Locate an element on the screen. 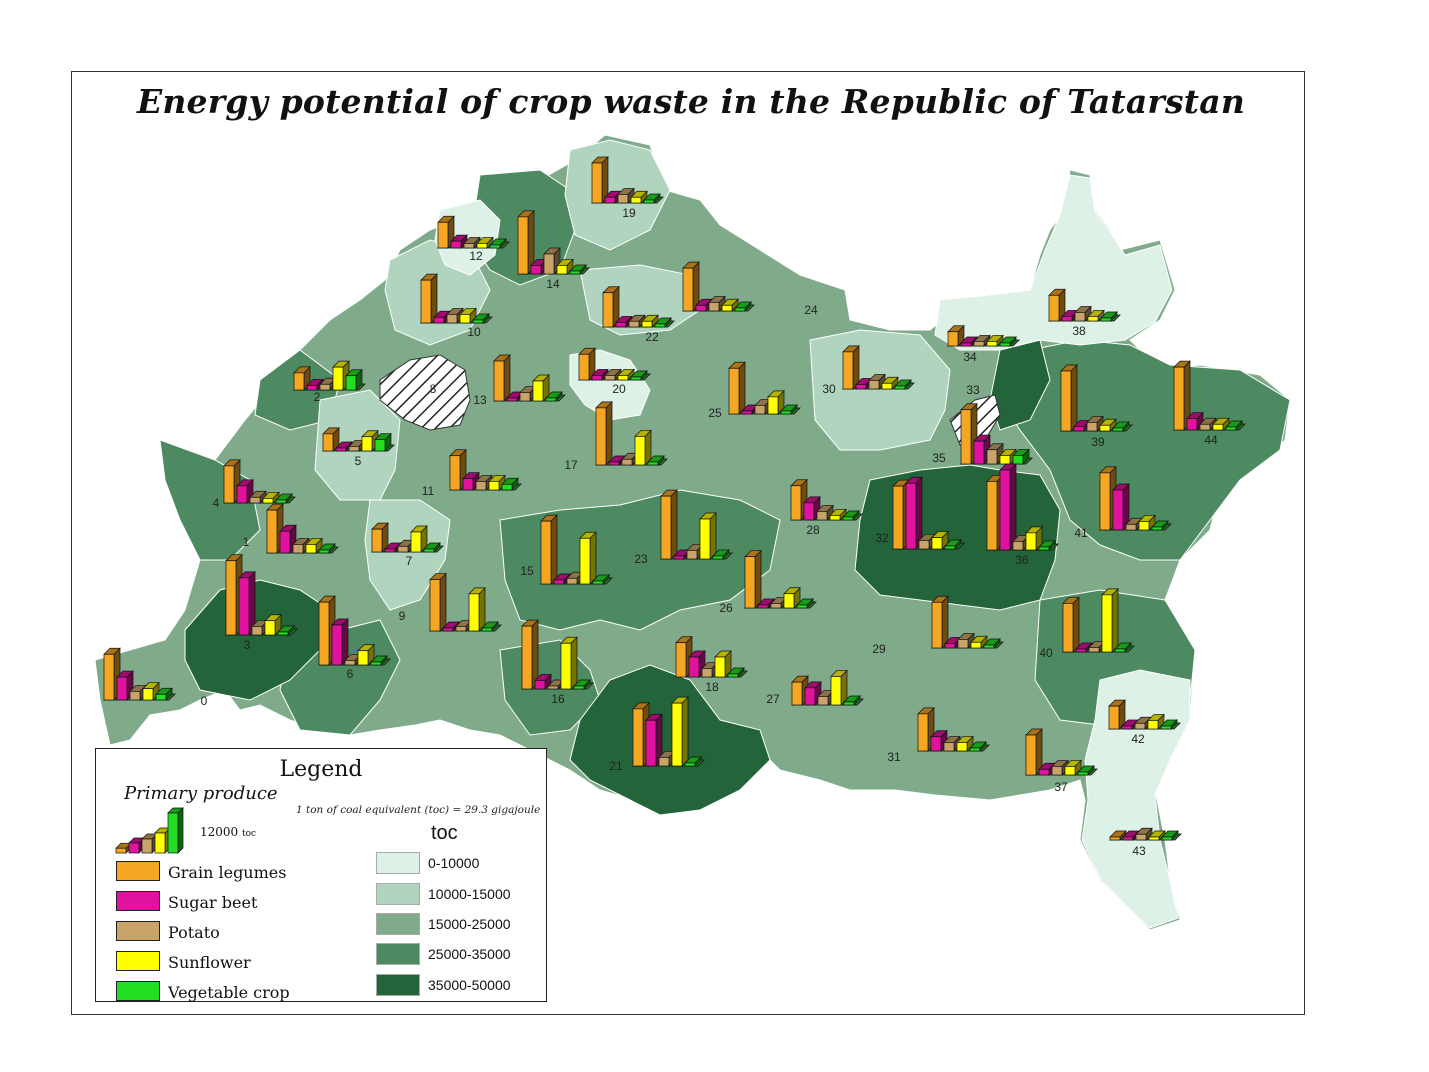  district-29-bar-grain is located at coordinates (940, 622).